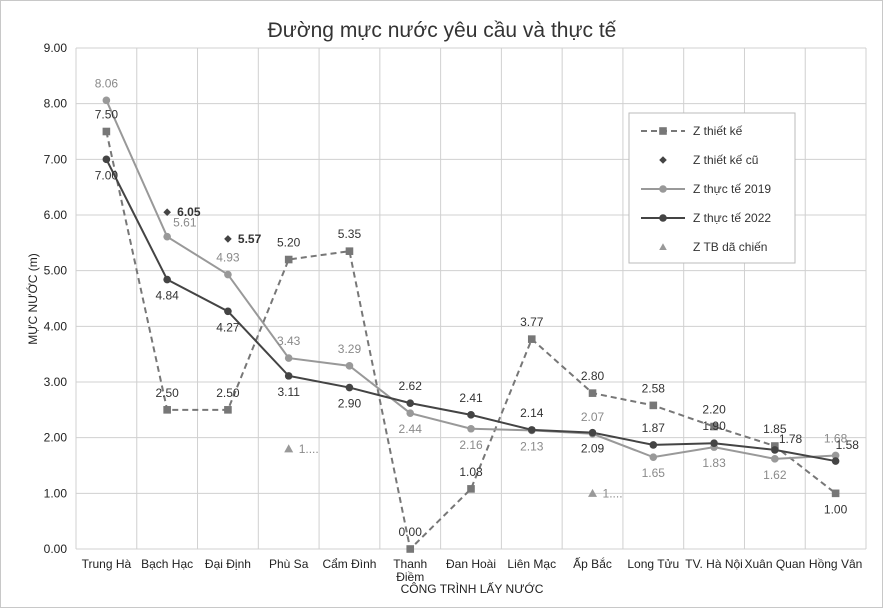 The width and height of the screenshot is (883, 608). Describe the element at coordinates (56, 493) in the screenshot. I see `y-tick-label: 1.00` at that location.